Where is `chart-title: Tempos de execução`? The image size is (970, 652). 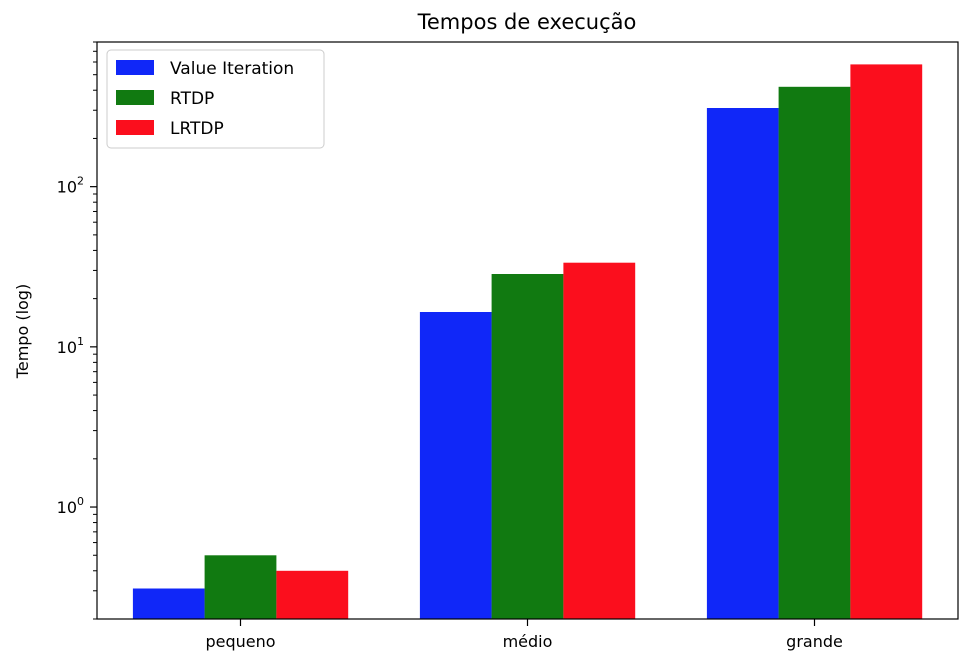 chart-title: Tempos de execução is located at coordinates (527, 22).